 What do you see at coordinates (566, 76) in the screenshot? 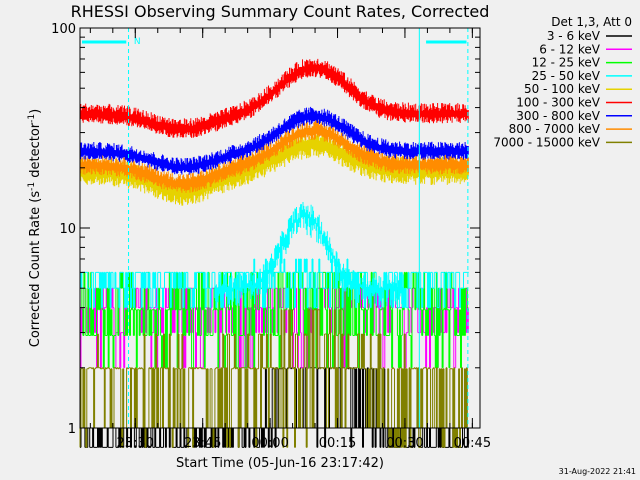
I see `legend-label: 25 - 50 keV` at bounding box center [566, 76].